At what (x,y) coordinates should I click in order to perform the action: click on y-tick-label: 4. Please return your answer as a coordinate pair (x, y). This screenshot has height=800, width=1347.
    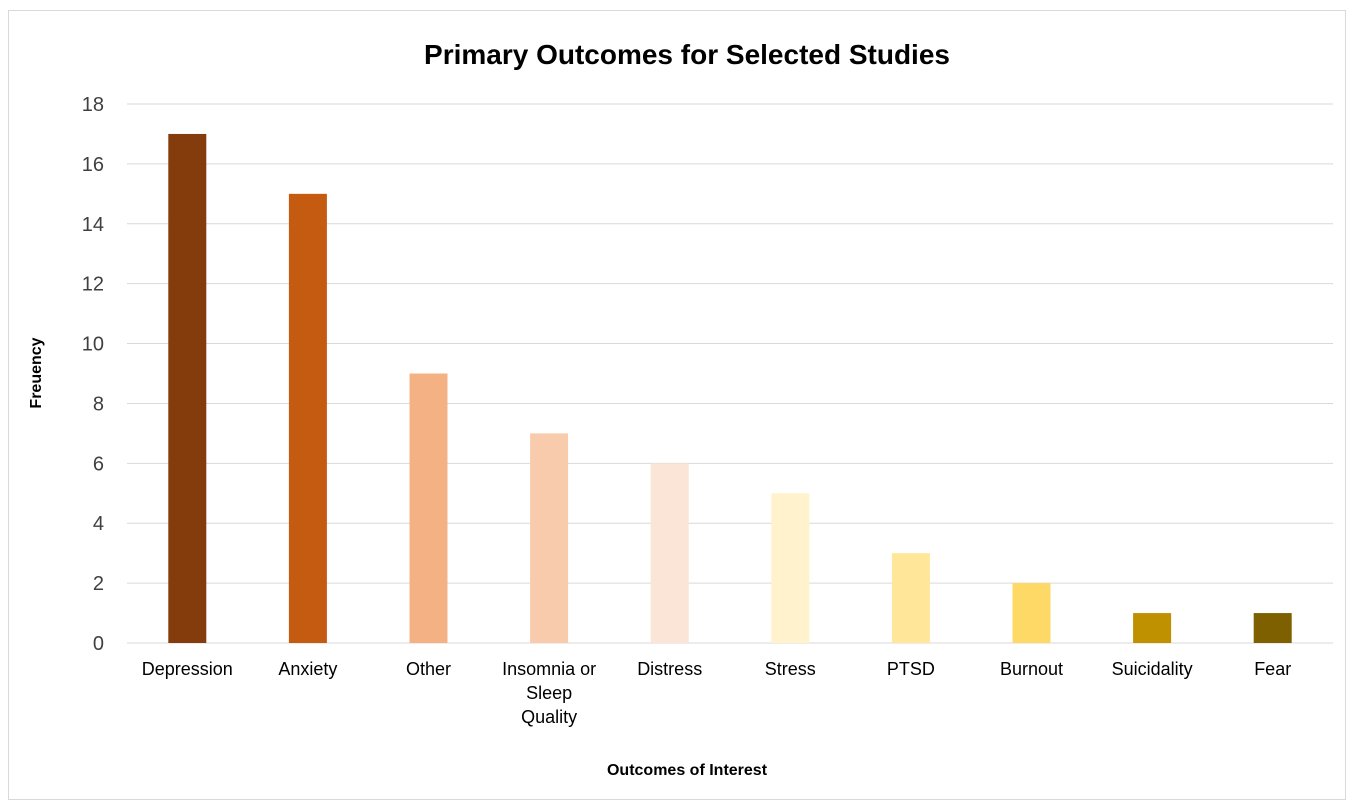
    Looking at the image, I should click on (98, 524).